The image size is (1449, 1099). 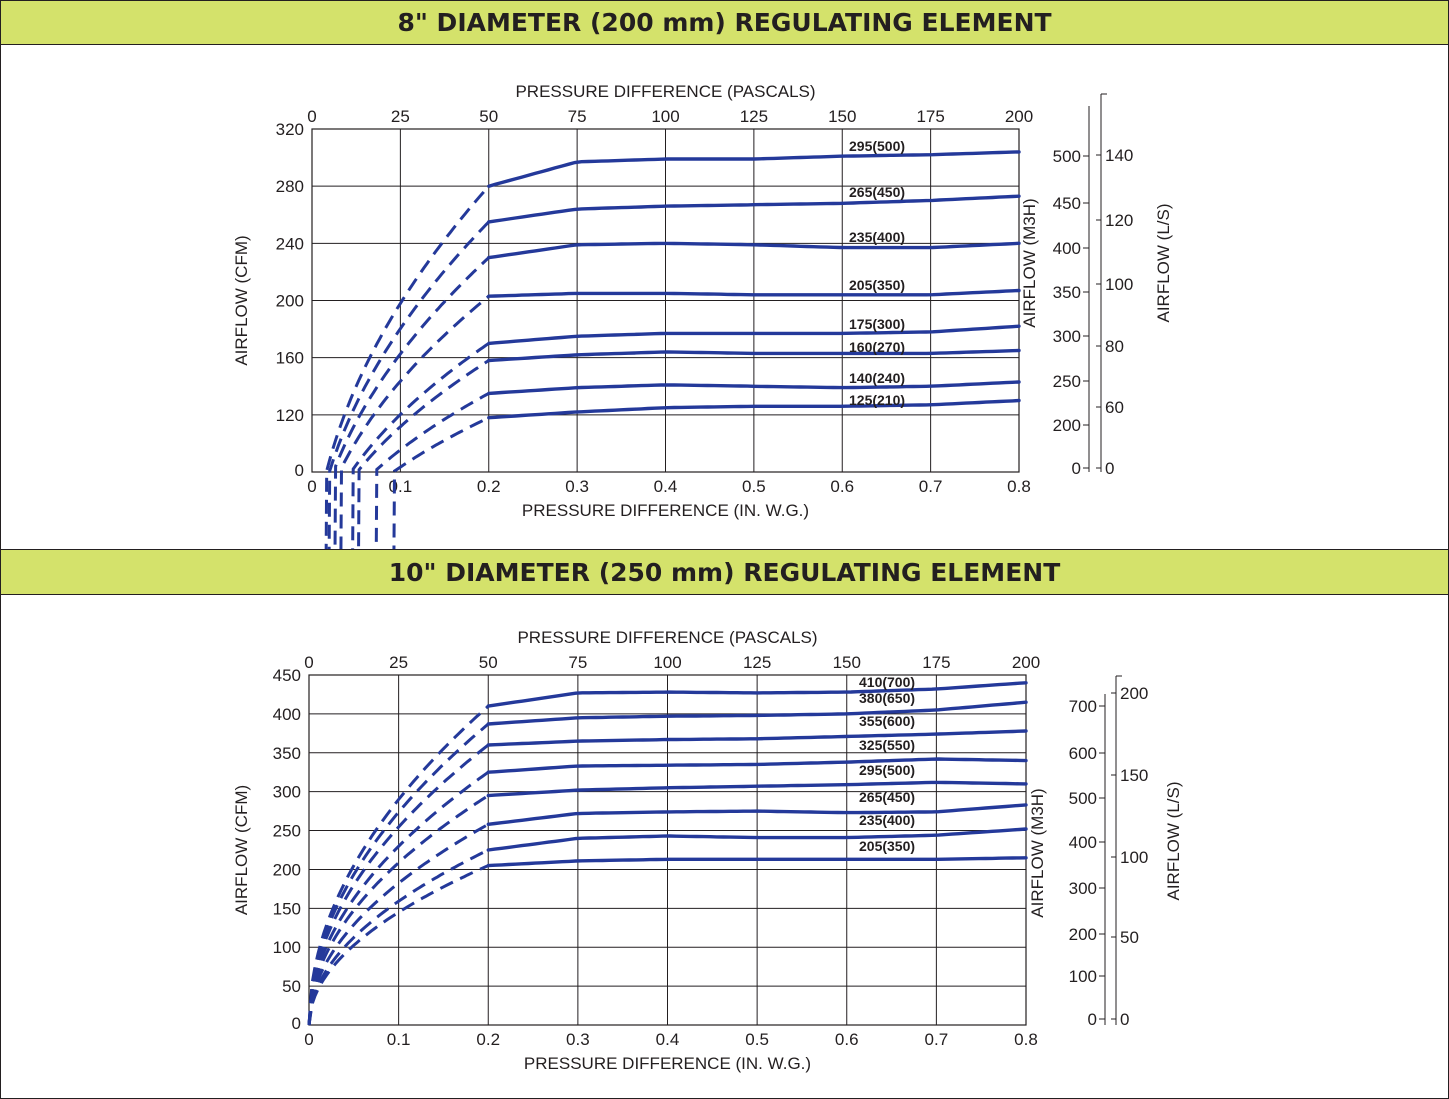 I want to click on x-tick-label: 0.4, so click(x=668, y=1039).